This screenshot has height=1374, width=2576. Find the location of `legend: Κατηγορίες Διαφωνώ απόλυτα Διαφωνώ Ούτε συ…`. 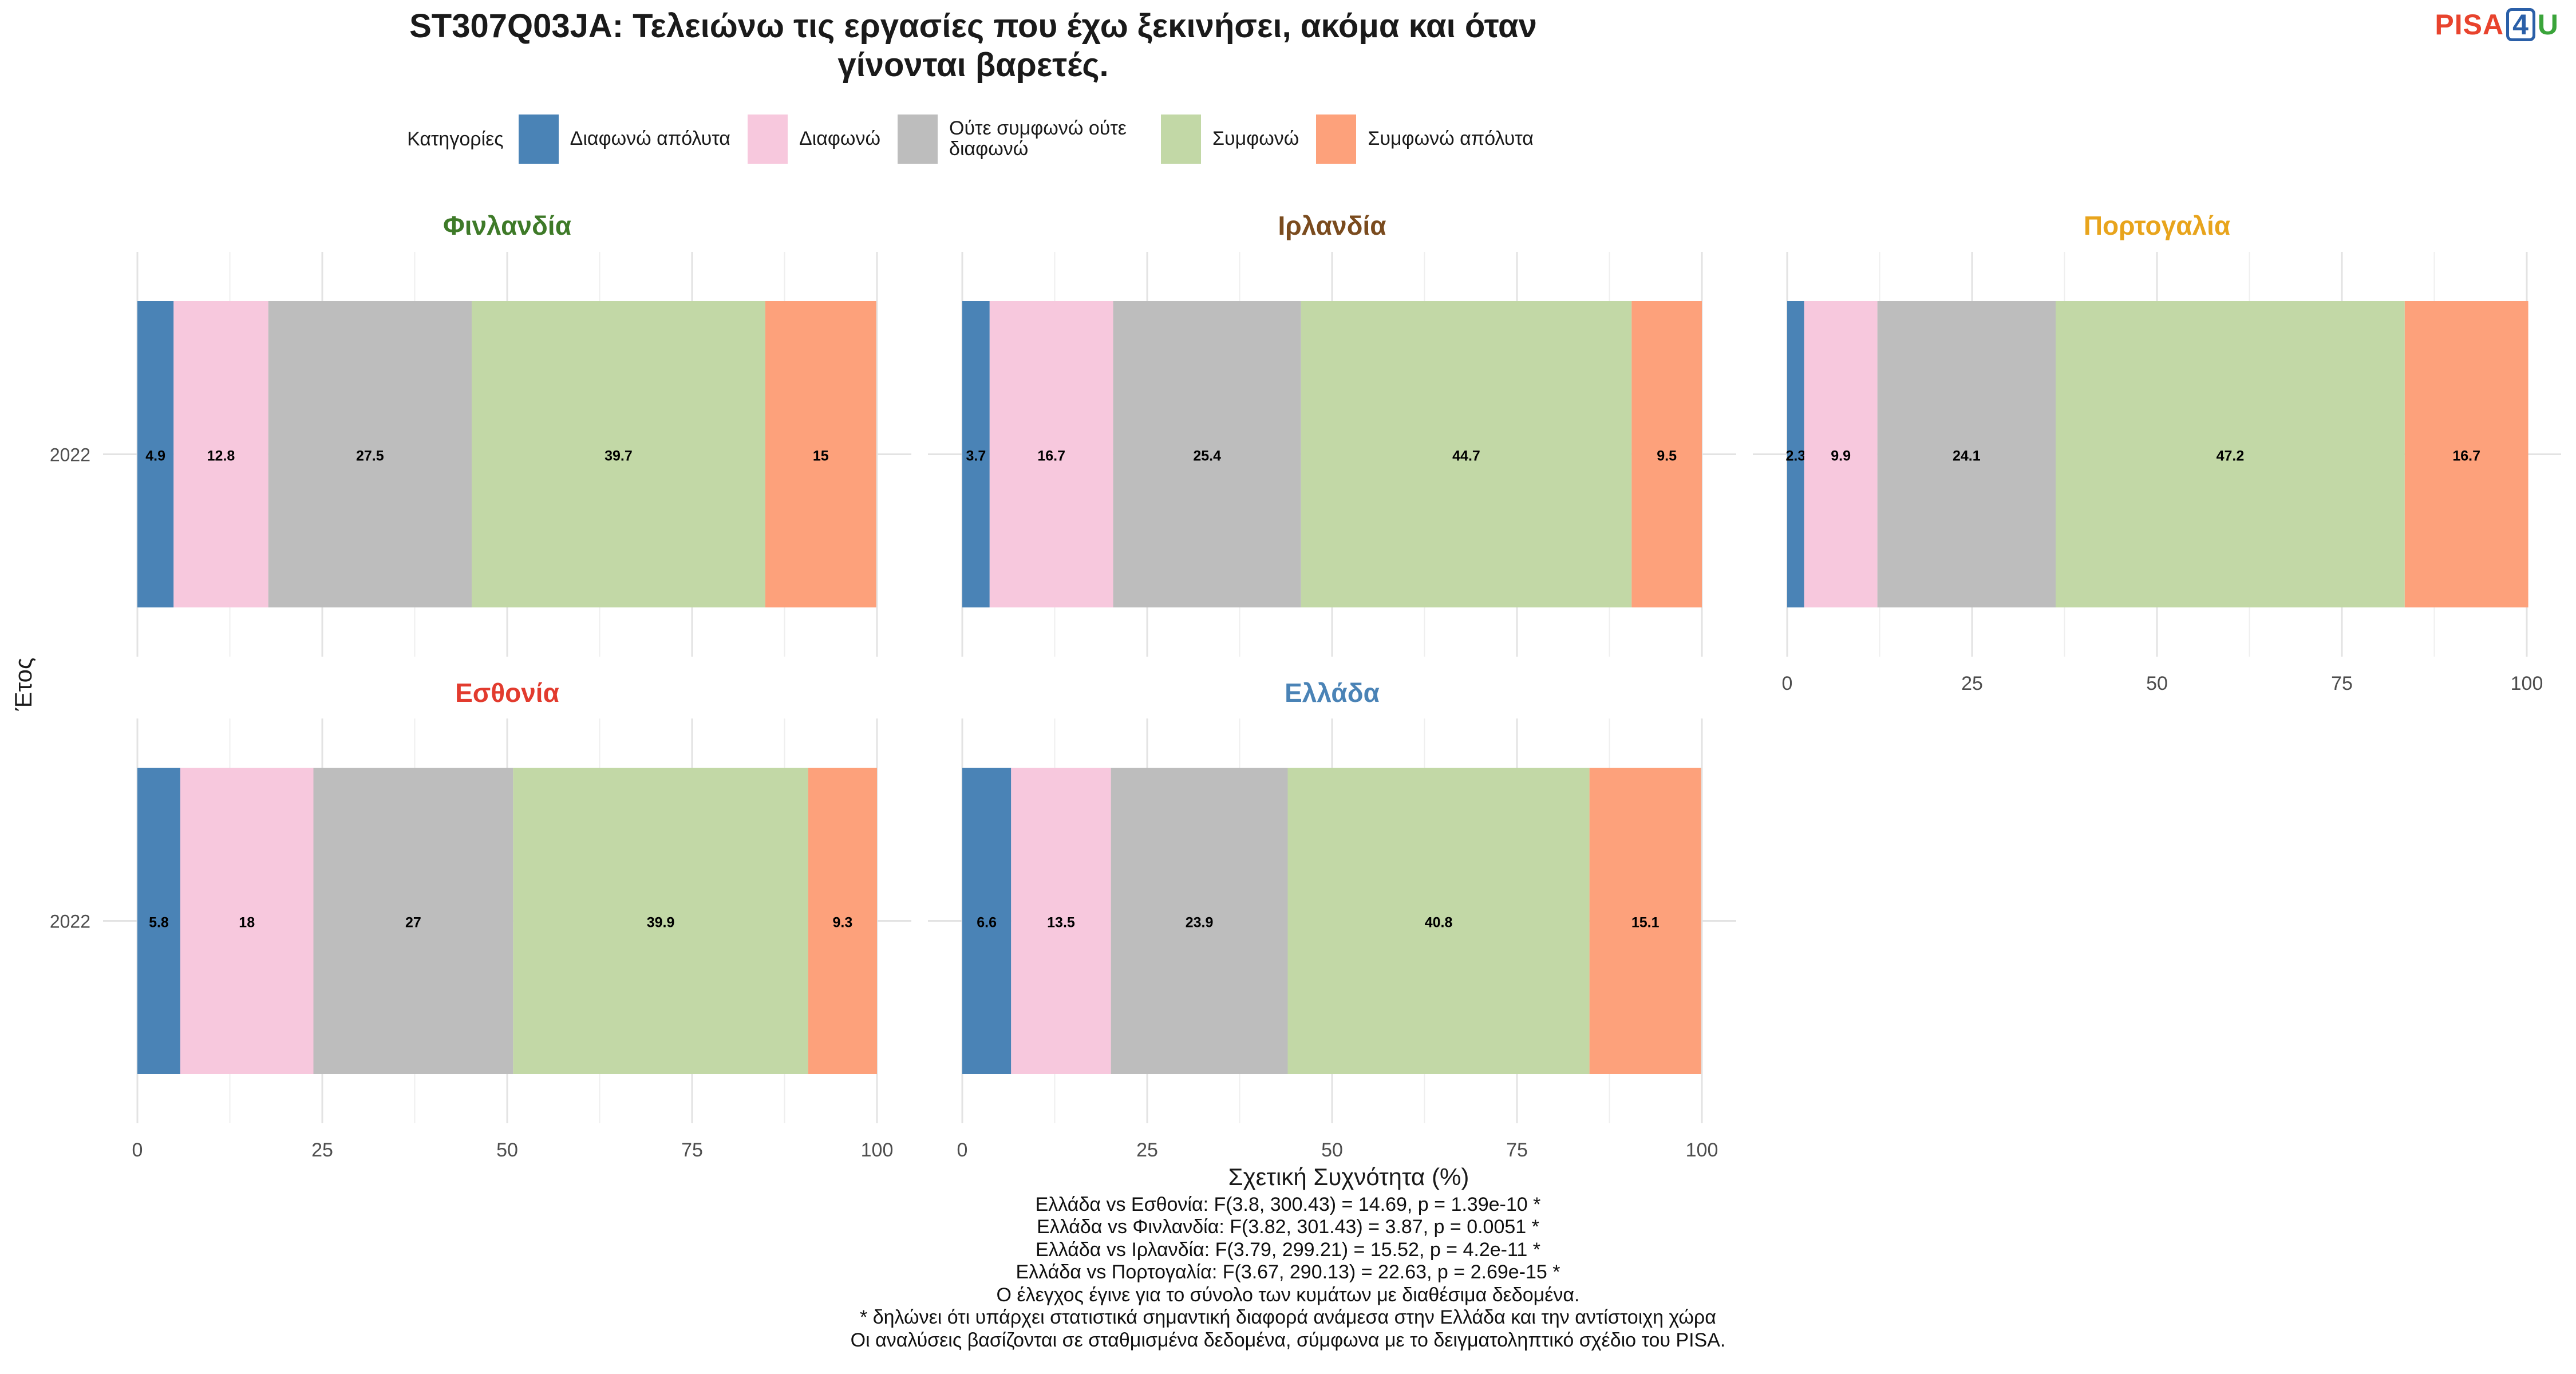

legend: Κατηγορίες Διαφωνώ απόλυτα Διαφωνώ Ούτε συ… is located at coordinates (973, 139).